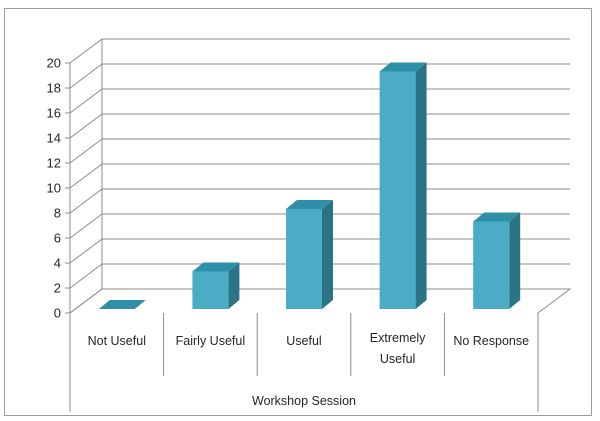 Image resolution: width=600 pixels, height=421 pixels. Describe the element at coordinates (57, 213) in the screenshot. I see `y-tick-label: 8` at that location.